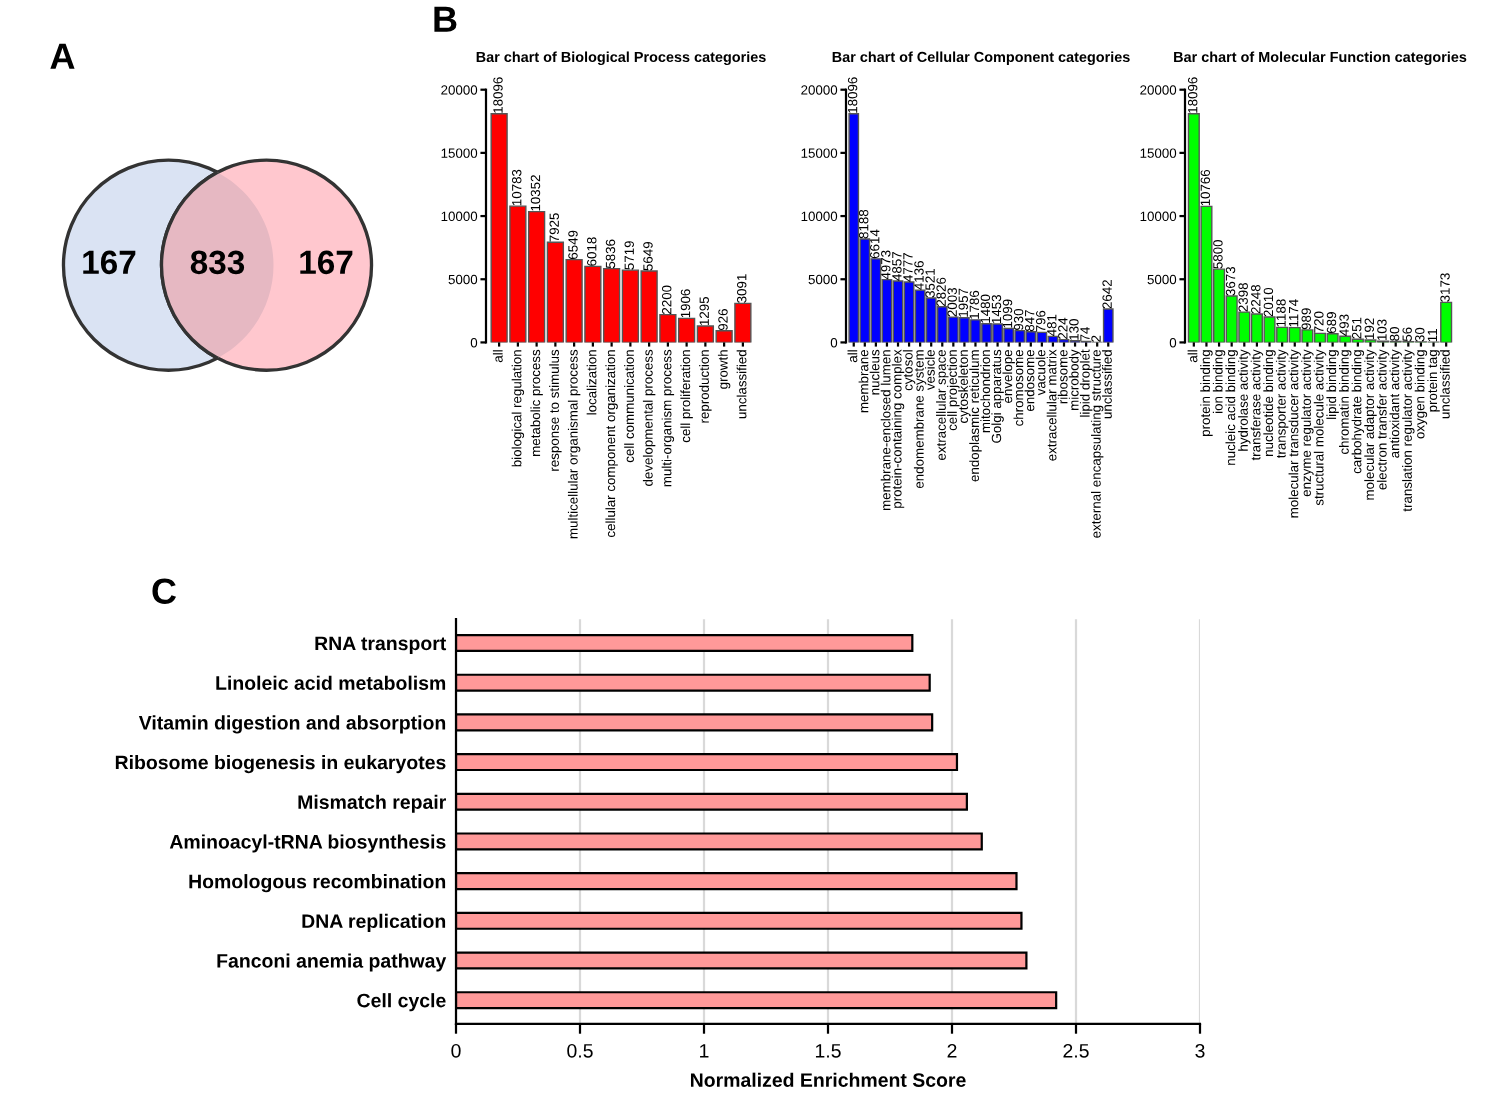 This screenshot has width=1500, height=1094. What do you see at coordinates (828, 1051) in the screenshot?
I see `x-tick-label: 1.5` at bounding box center [828, 1051].